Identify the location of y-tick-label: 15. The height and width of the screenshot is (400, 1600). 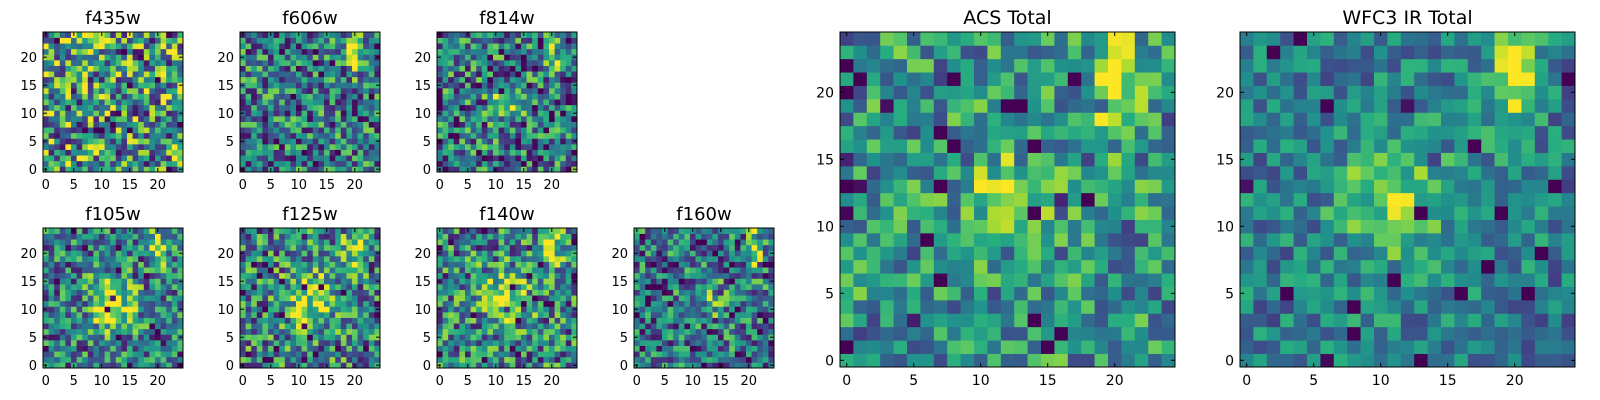
(225, 282).